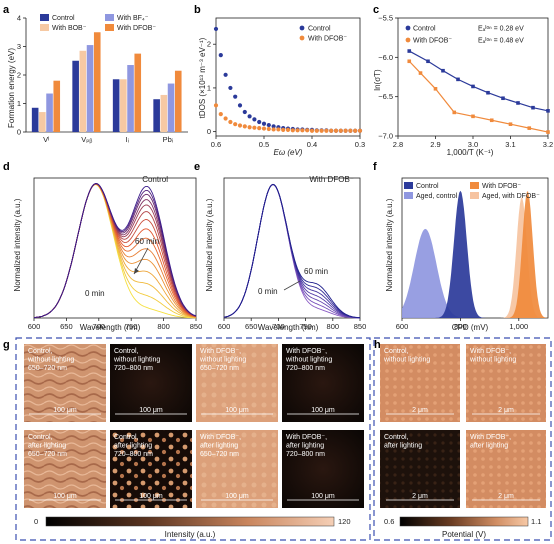 The width and height of the screenshot is (554, 544). What do you see at coordinates (385, 57) in the screenshot?
I see `panel-c-ytick-label: −6.0` at bounding box center [385, 57].